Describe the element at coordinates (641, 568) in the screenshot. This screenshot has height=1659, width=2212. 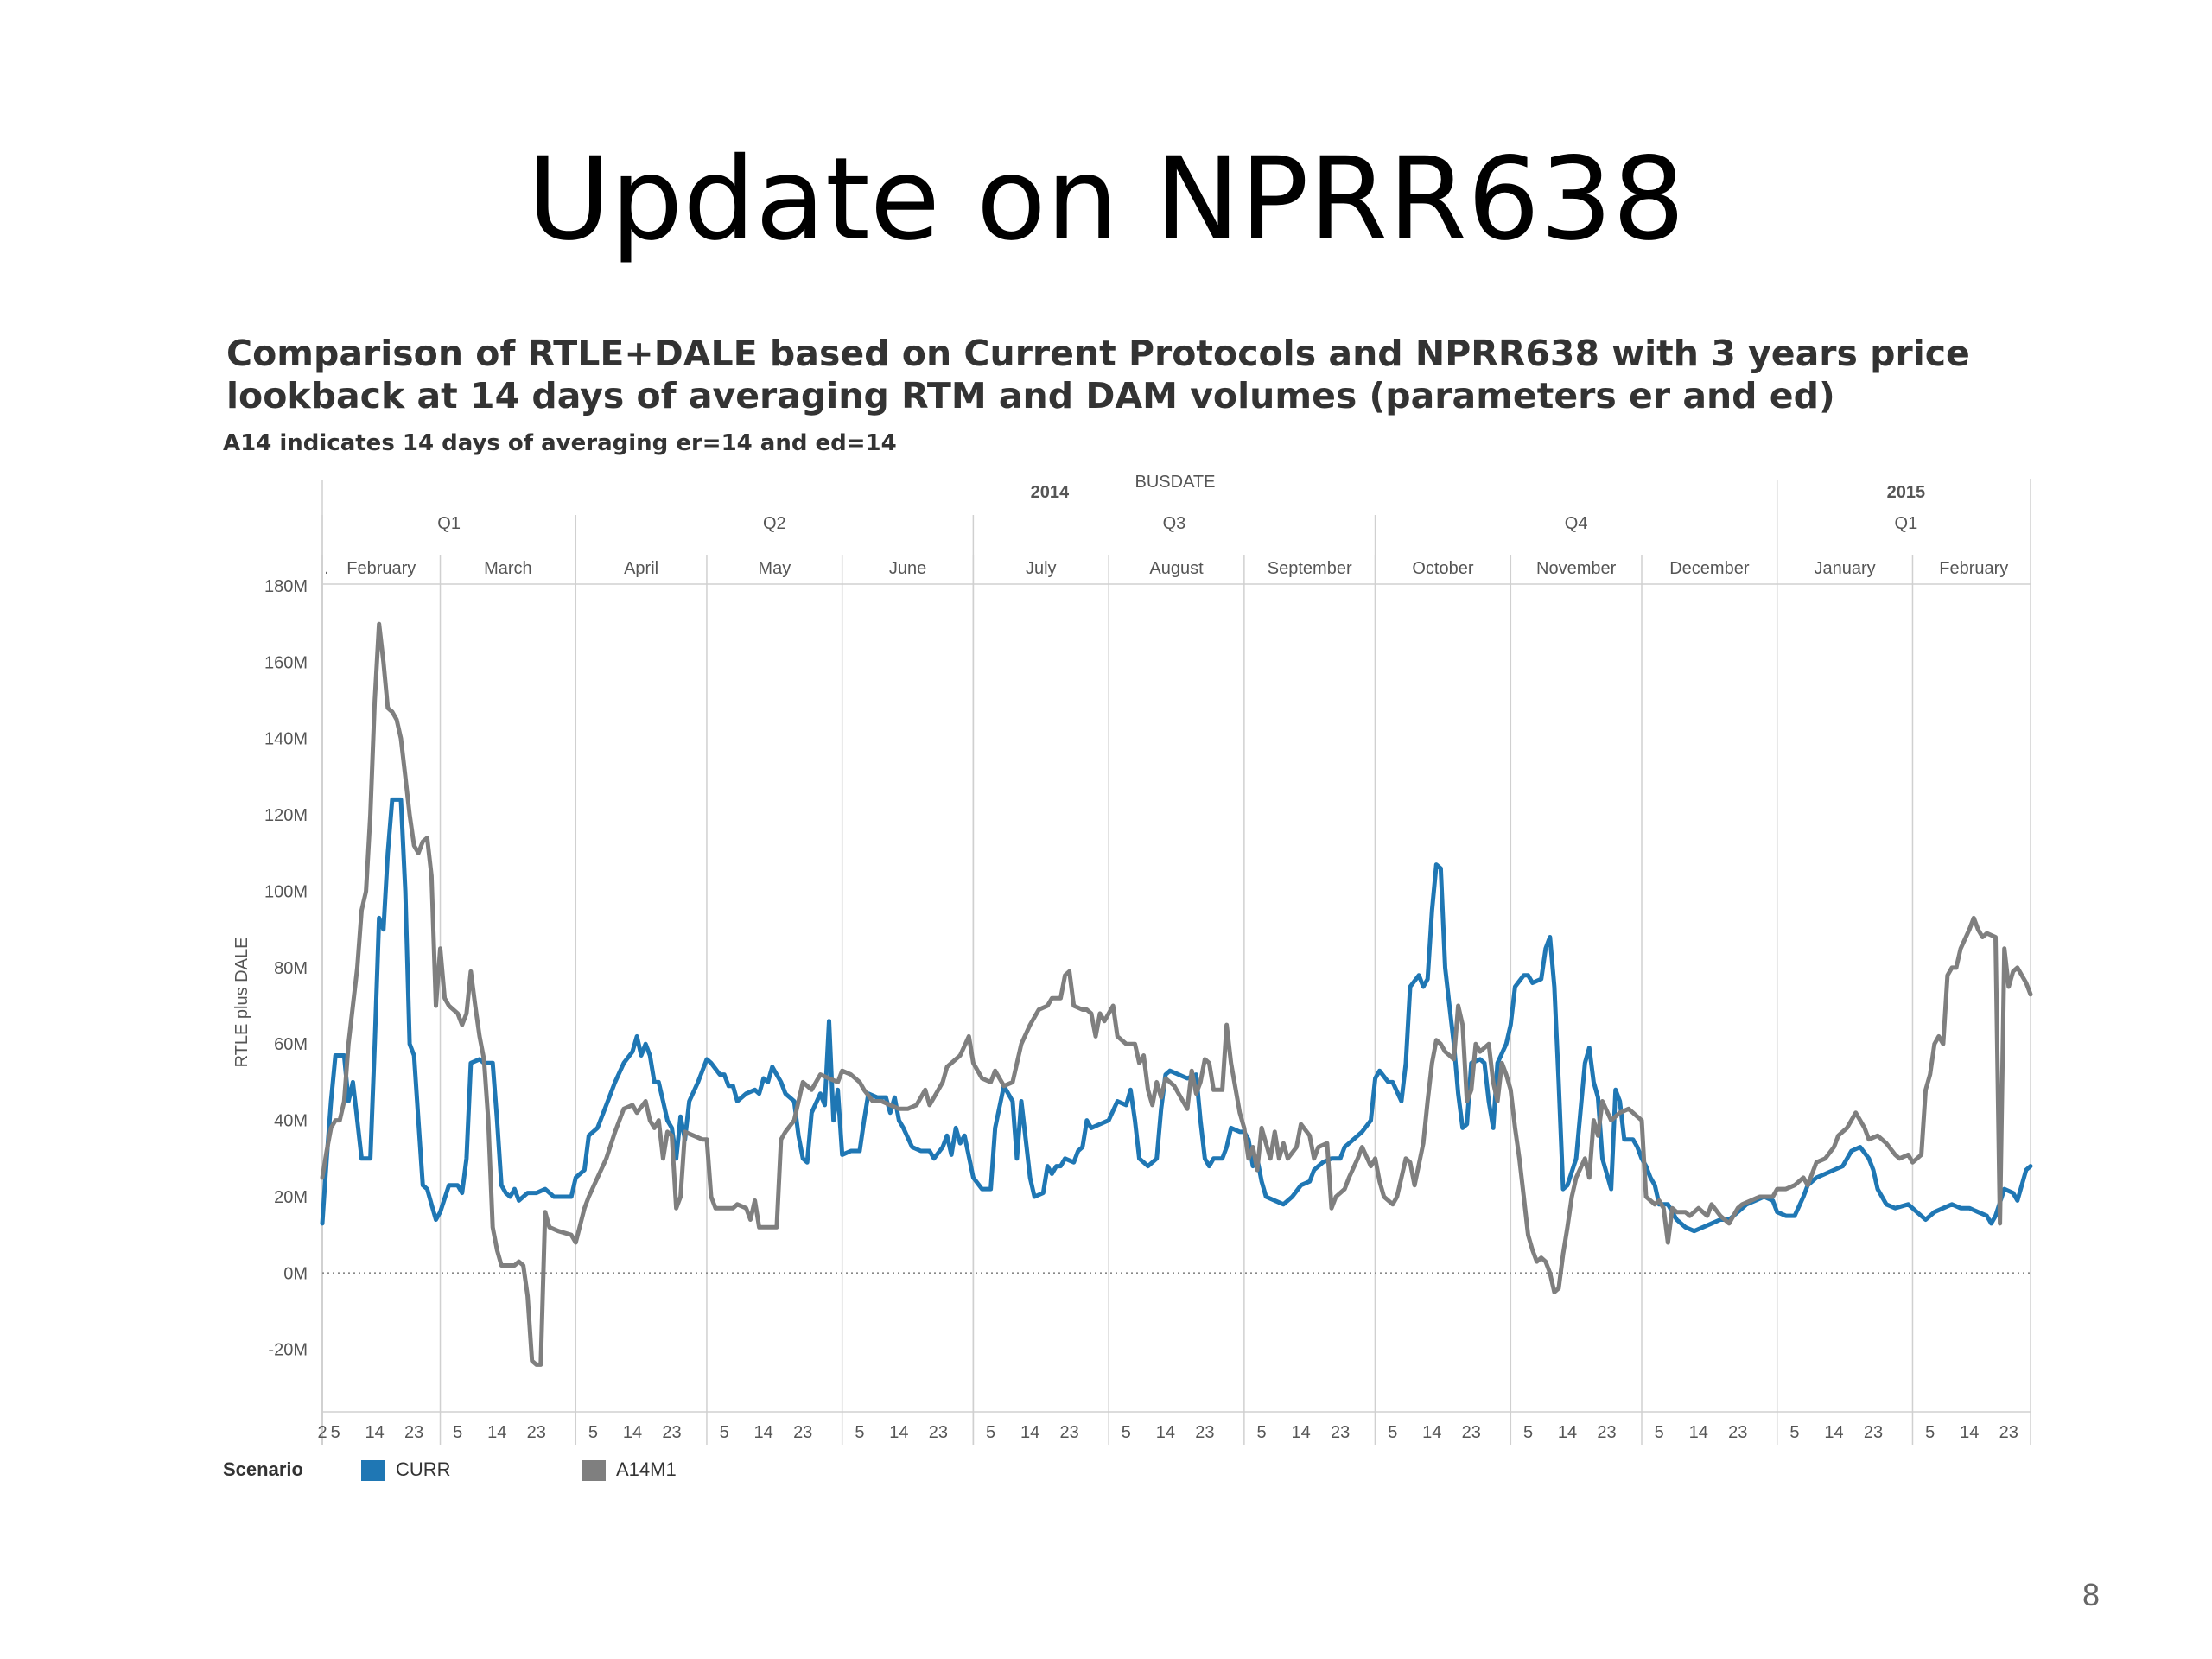
I see `month-label: April` at that location.